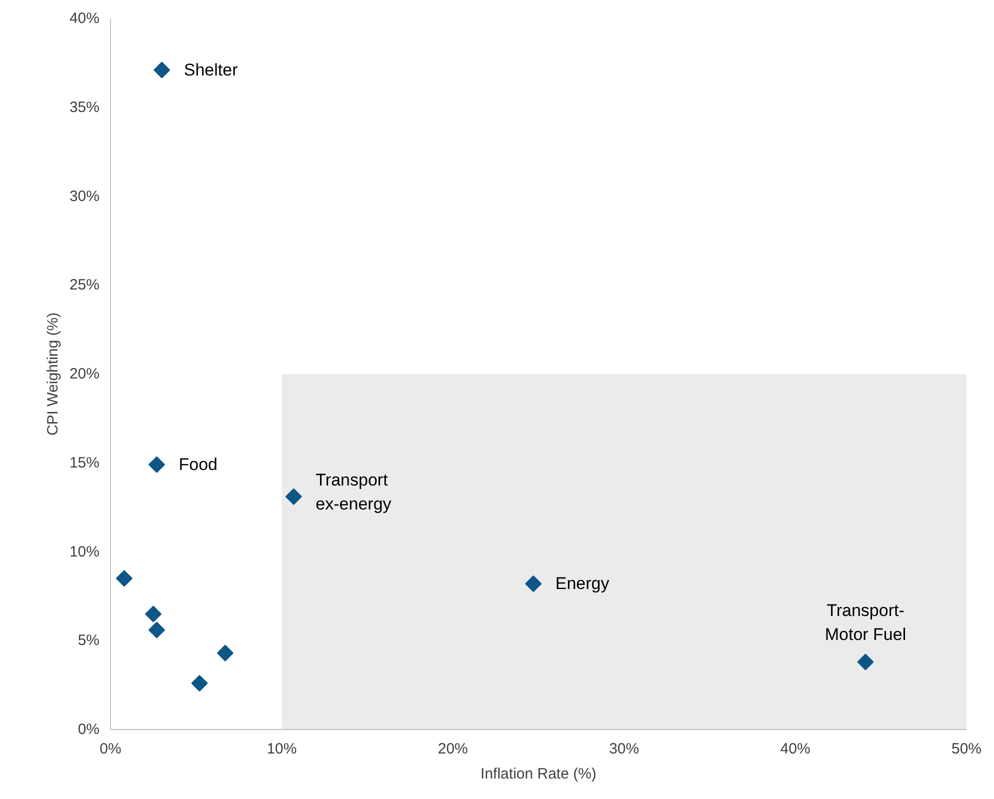 The height and width of the screenshot is (799, 994). Describe the element at coordinates (453, 749) in the screenshot. I see `x-tick-label: 20%` at that location.